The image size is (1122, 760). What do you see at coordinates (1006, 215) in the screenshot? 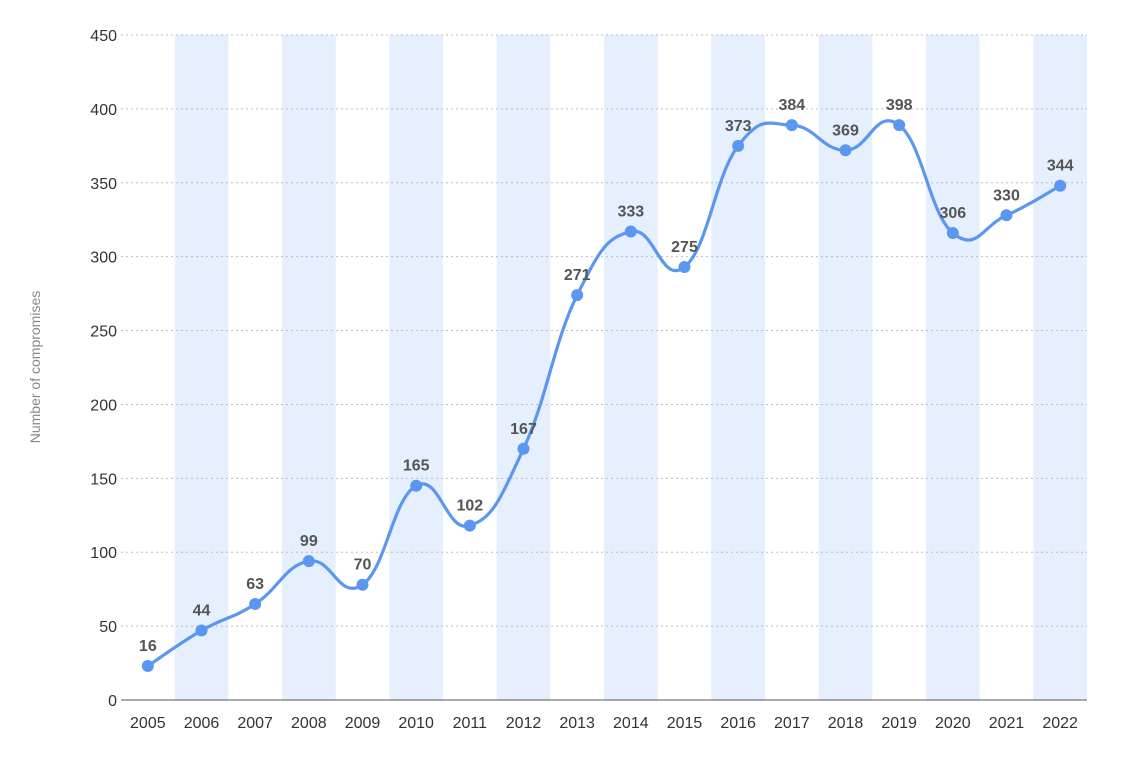
I see `data-point-2021` at bounding box center [1006, 215].